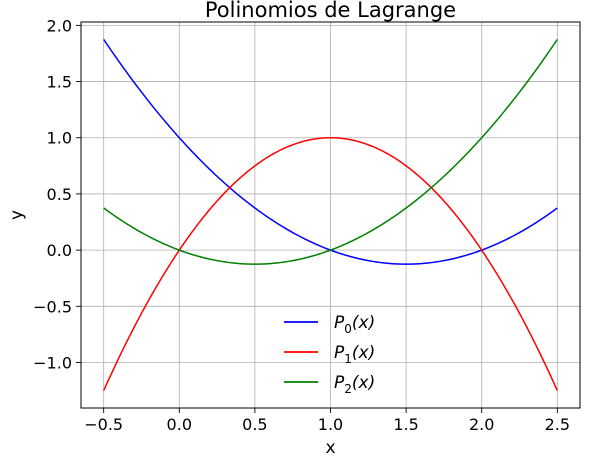 This screenshot has height=463, width=589. I want to click on x-tick-label: 0.5, so click(254, 424).